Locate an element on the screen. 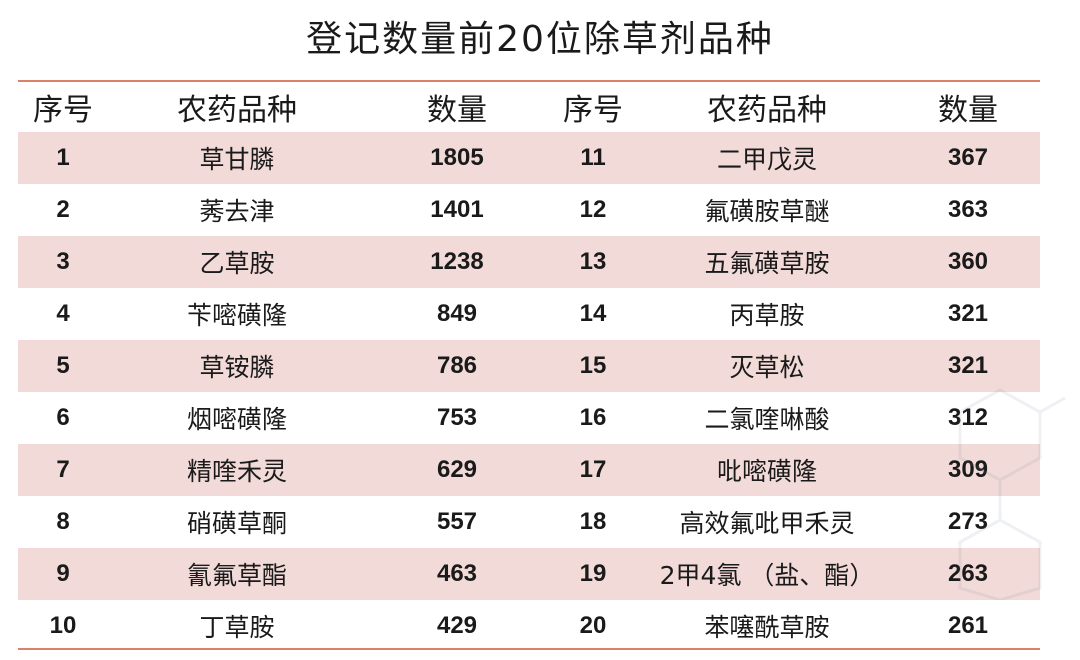 The width and height of the screenshot is (1080, 660). cell-name-right: 2甲4氯 （盐、酯） is located at coordinates (767, 574).